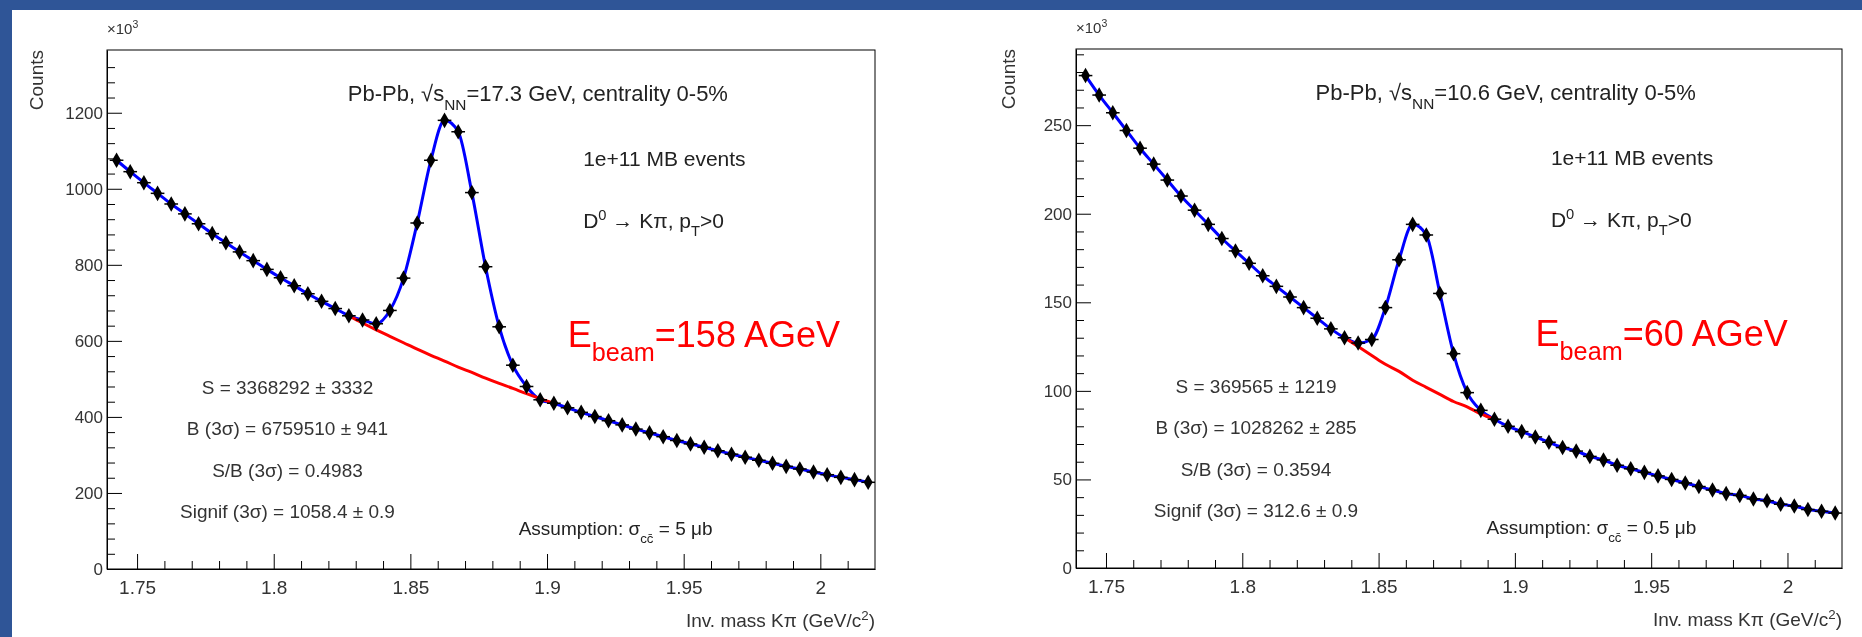 The width and height of the screenshot is (1862, 637). I want to click on y-tick-label: 400, so click(88, 417).